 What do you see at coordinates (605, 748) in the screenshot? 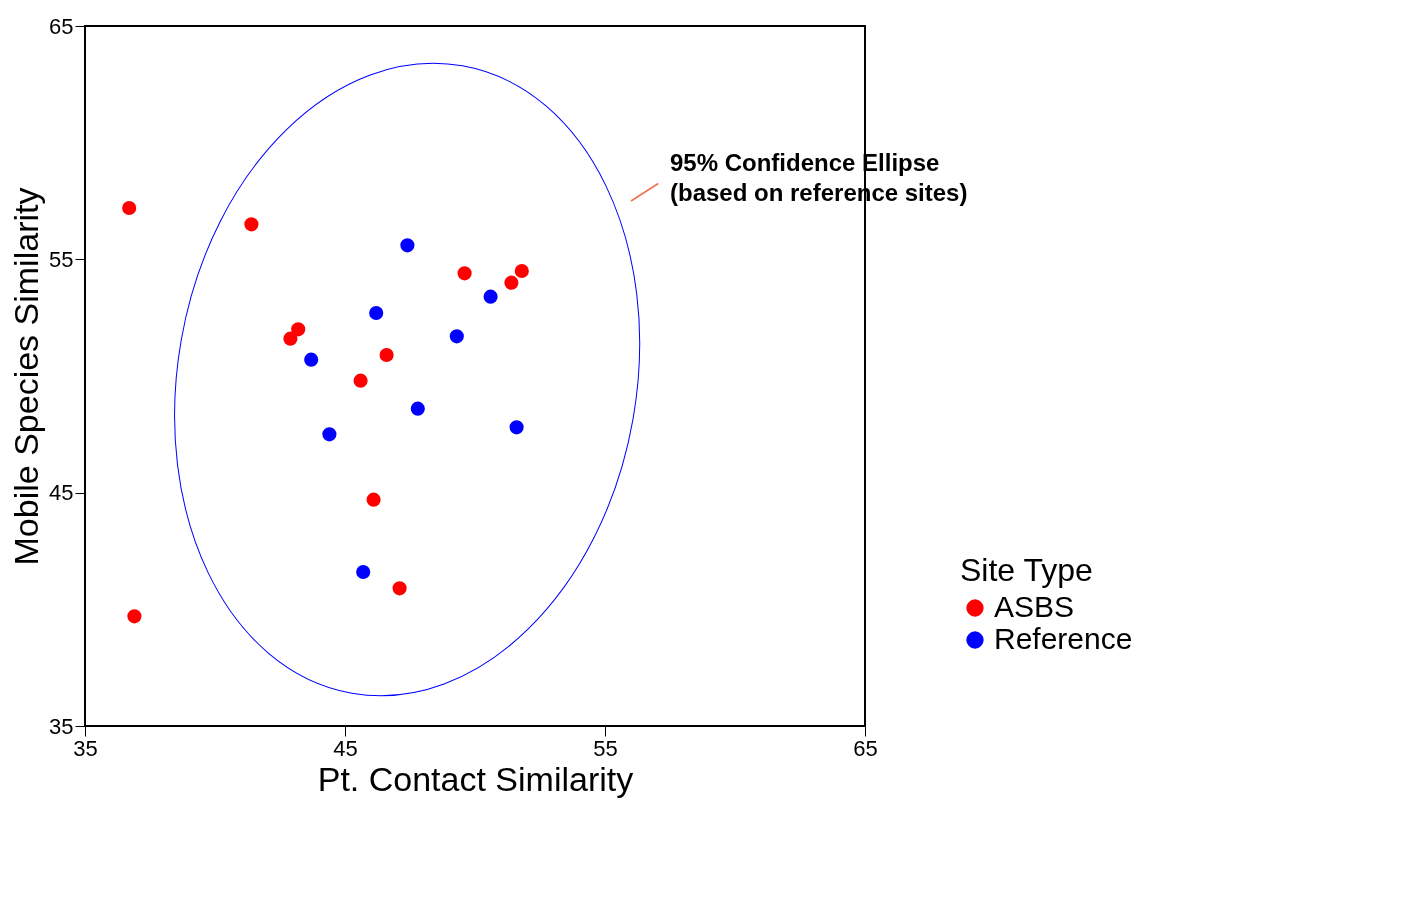
I see `x-tick-label: 55` at bounding box center [605, 748].